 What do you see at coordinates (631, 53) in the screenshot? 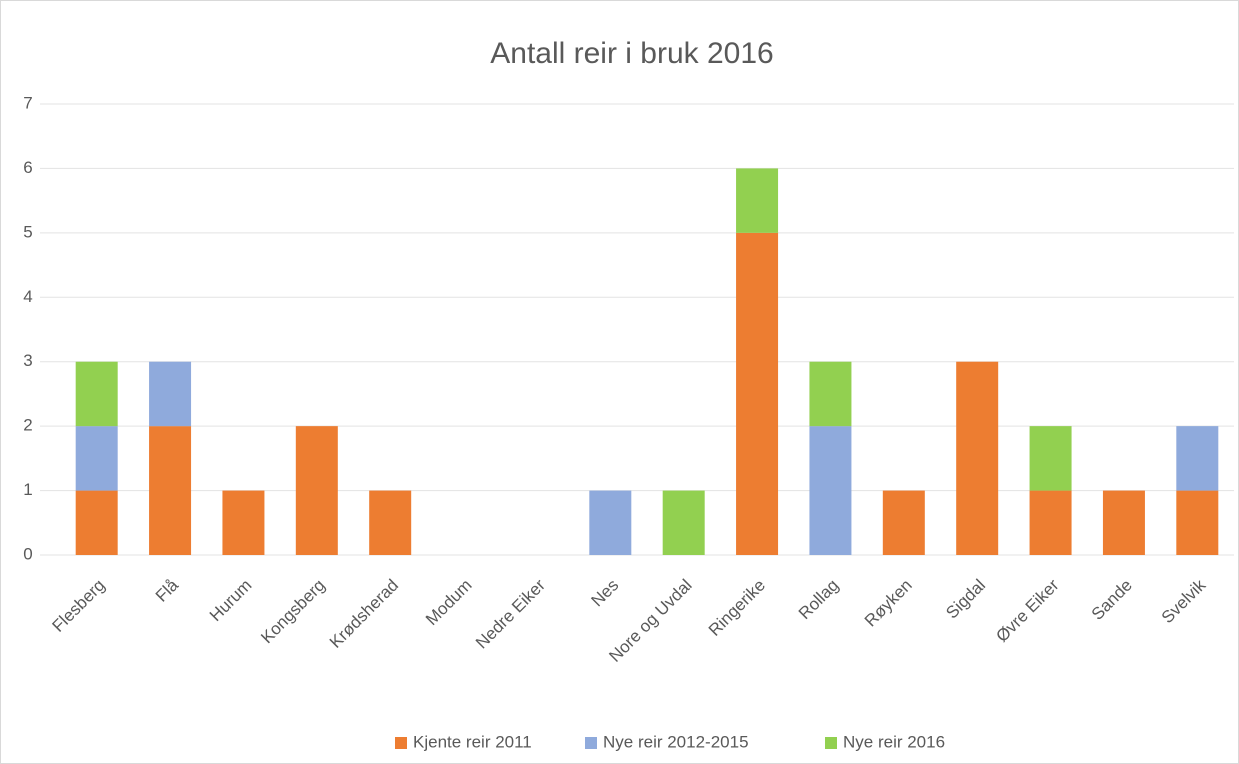
I see `chart-title: Antall reir i bruk 2016` at bounding box center [631, 53].